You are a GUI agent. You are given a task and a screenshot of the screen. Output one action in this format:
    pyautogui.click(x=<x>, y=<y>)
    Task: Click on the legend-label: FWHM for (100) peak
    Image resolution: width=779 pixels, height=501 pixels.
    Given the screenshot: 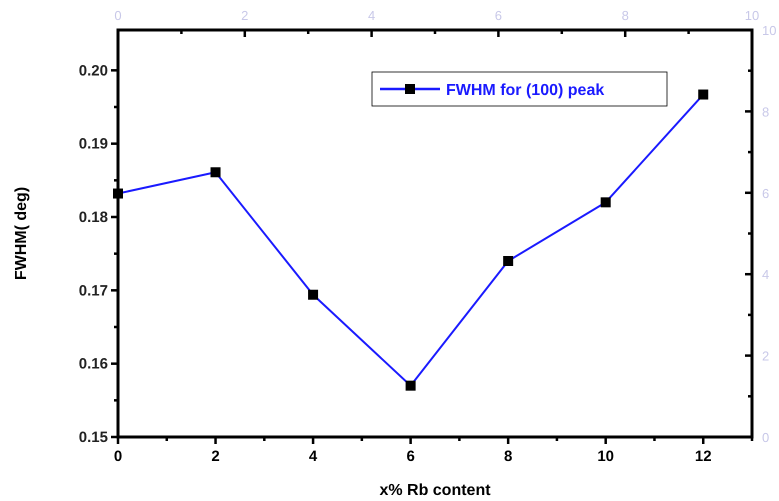 What is the action you would take?
    pyautogui.click(x=525, y=90)
    